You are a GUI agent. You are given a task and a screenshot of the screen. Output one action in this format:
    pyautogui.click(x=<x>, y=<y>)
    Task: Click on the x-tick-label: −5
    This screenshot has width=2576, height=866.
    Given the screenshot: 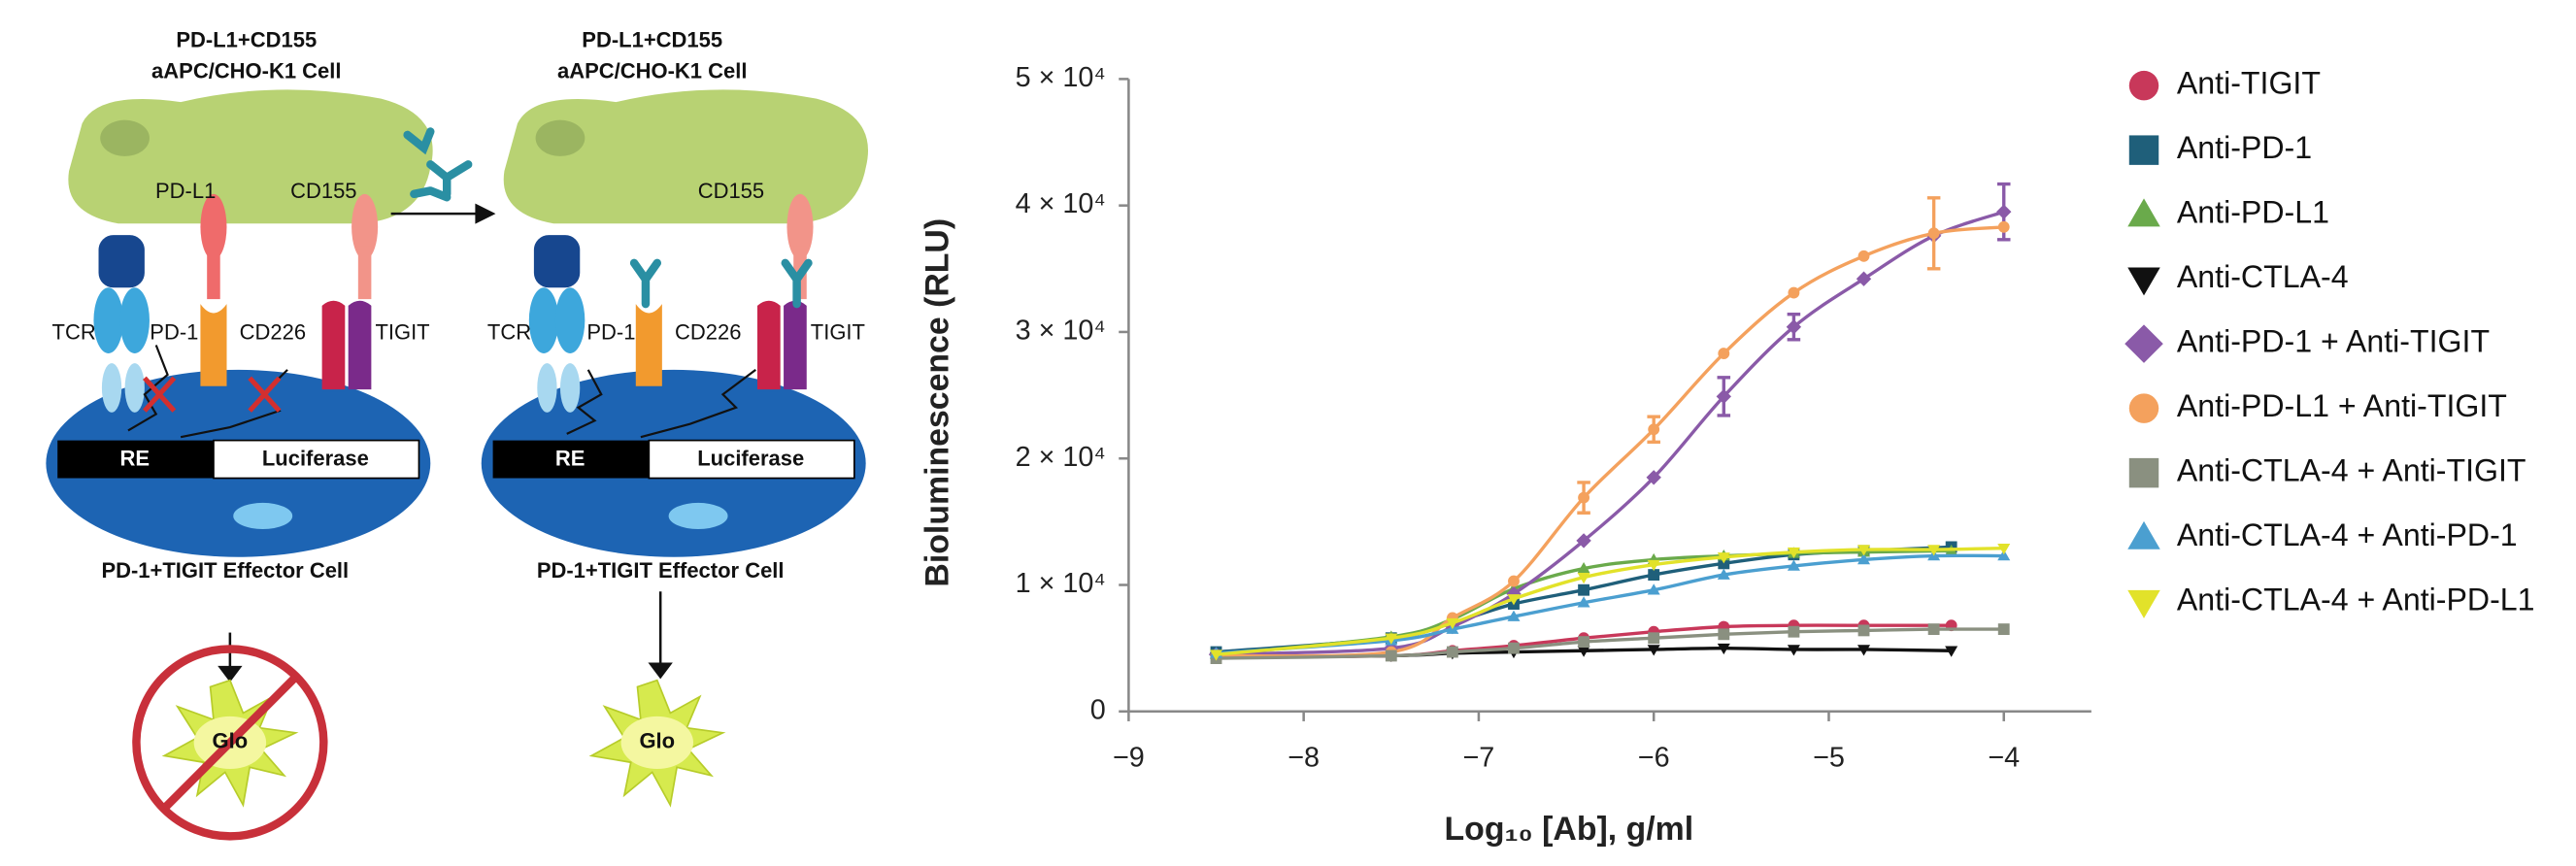 What is the action you would take?
    pyautogui.click(x=1829, y=757)
    